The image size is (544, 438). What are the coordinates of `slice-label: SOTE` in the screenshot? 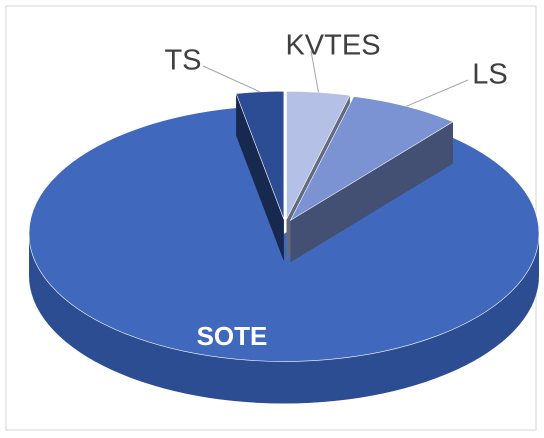 It's located at (232, 336).